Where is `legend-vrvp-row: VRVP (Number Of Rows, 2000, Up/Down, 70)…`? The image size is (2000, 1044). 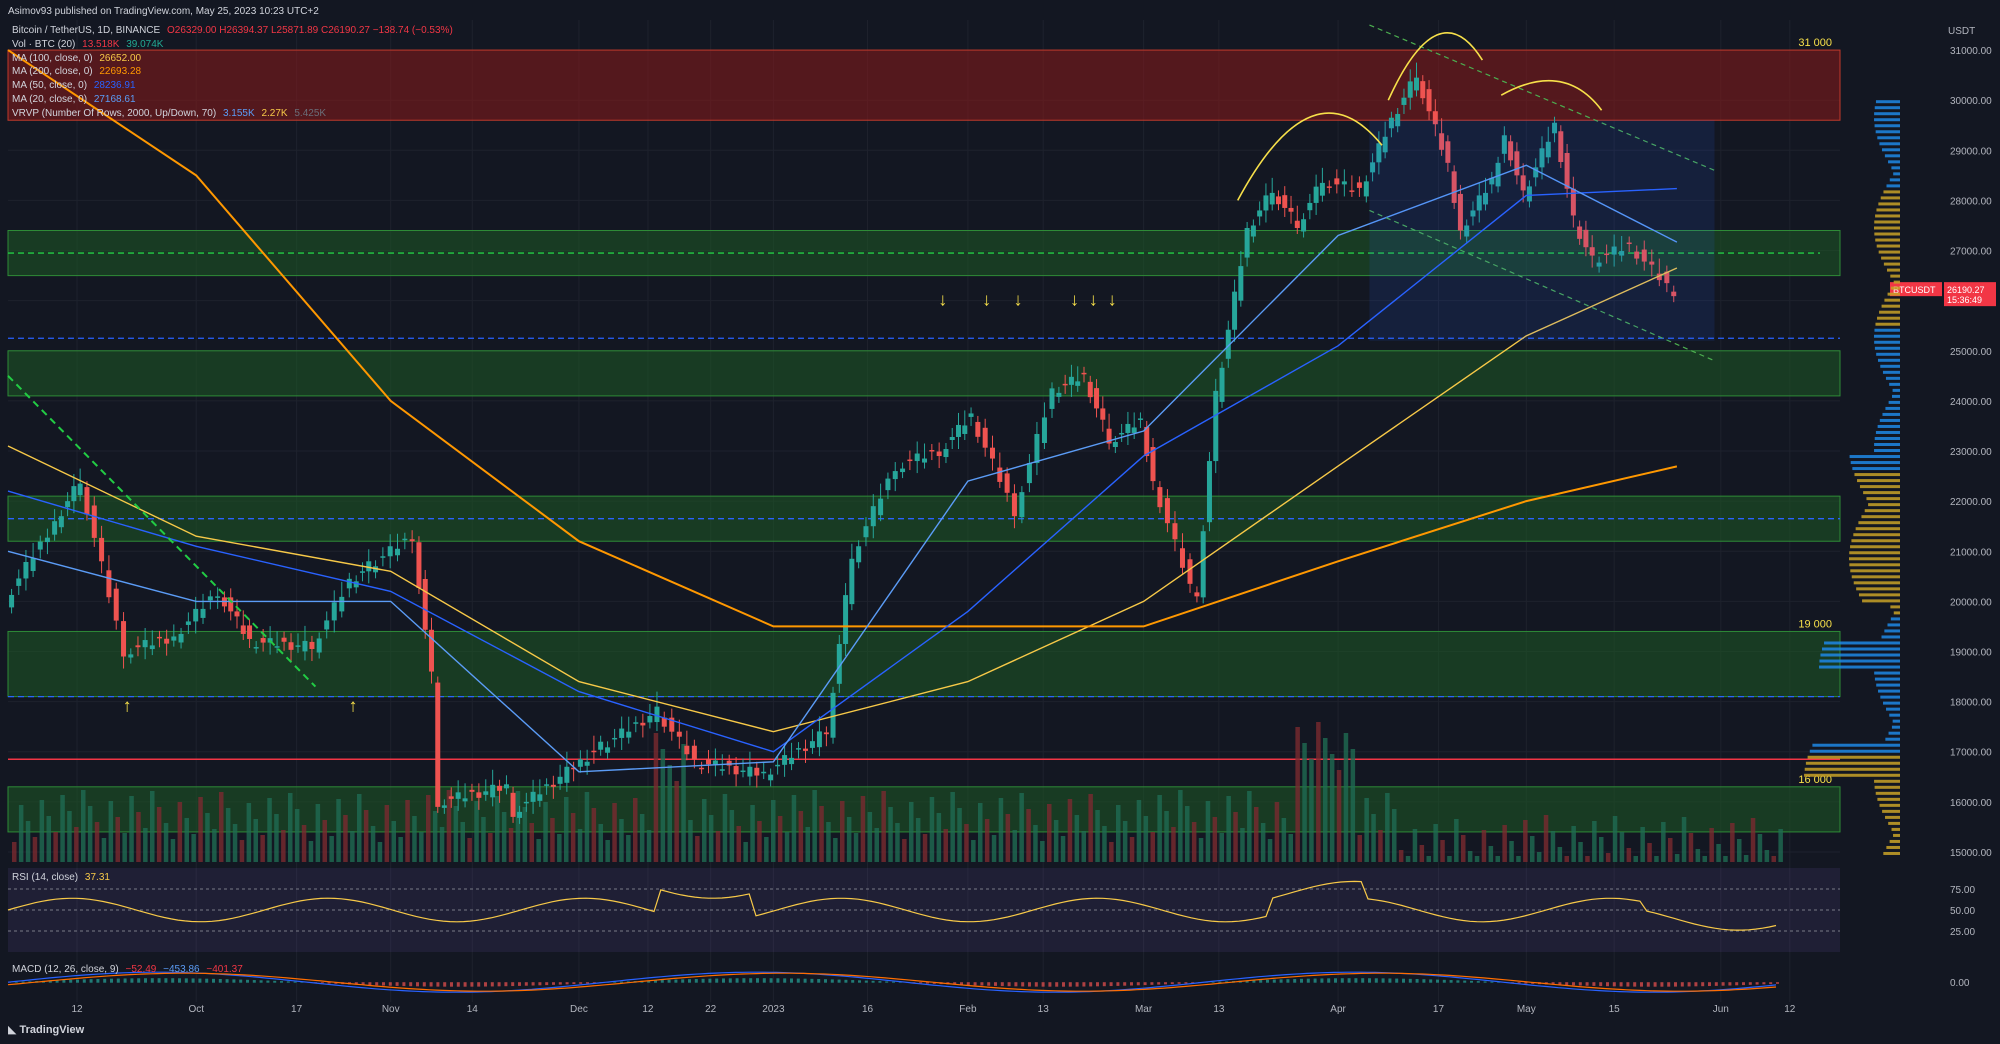
legend-vrvp-row: VRVP (Number Of Rows, 2000, Up/Down, 70)… is located at coordinates (232, 114).